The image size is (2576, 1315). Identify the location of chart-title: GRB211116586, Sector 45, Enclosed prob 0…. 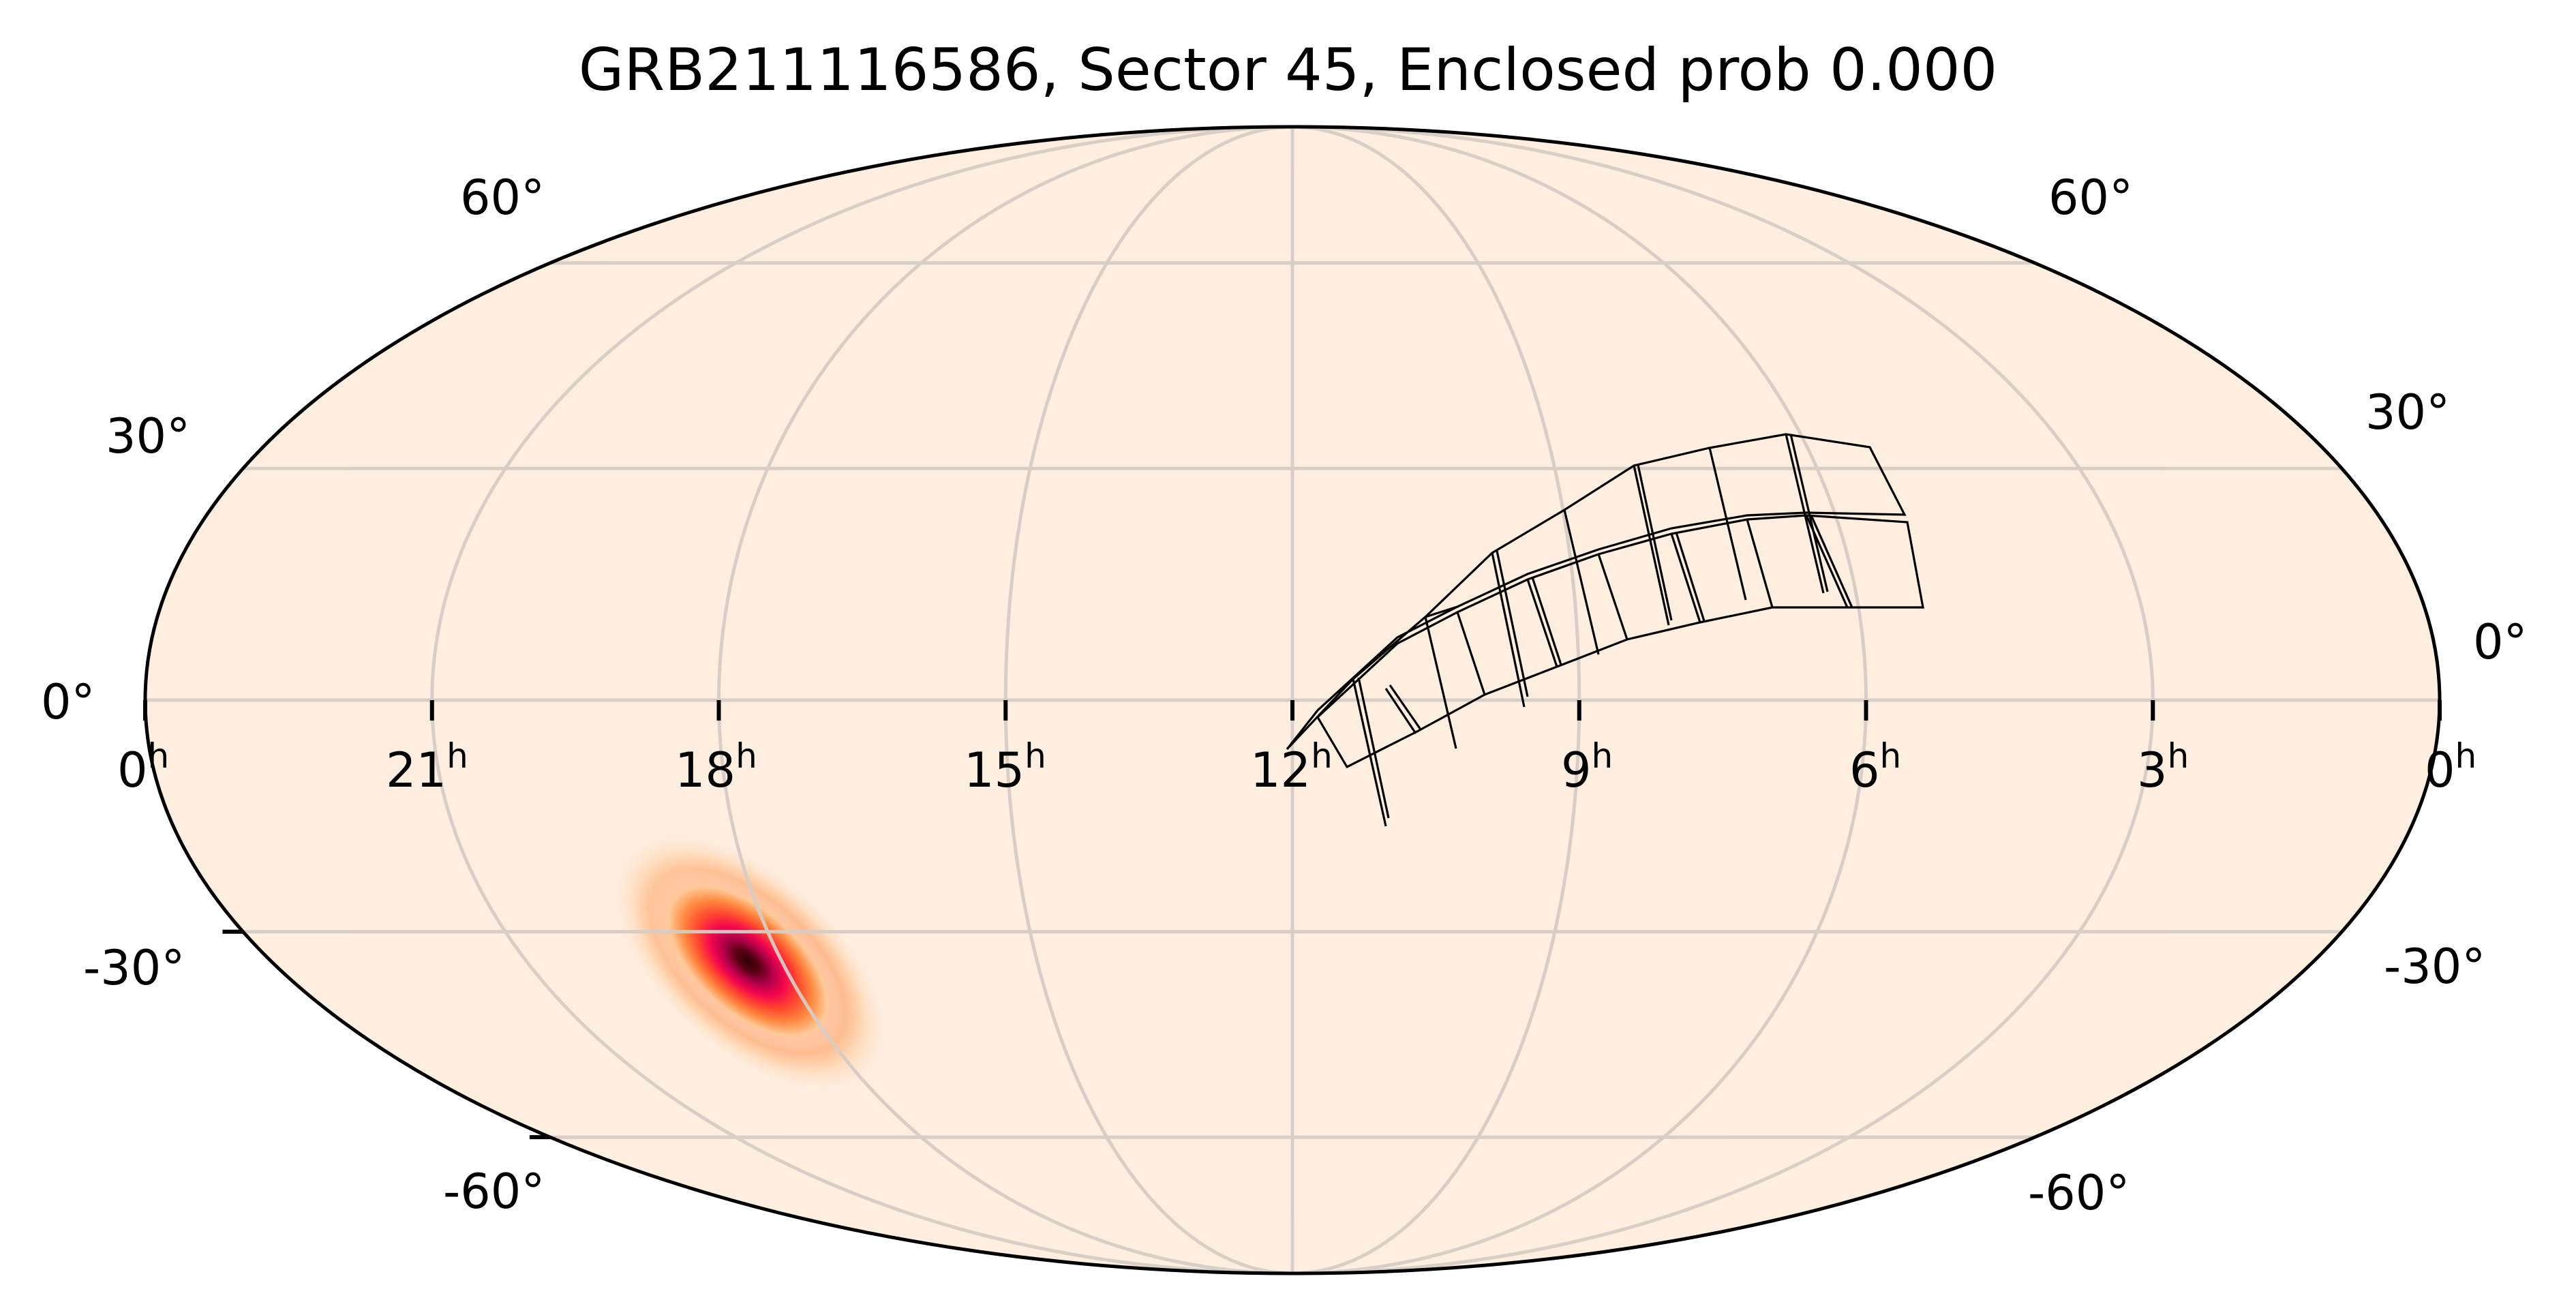
(1288, 70).